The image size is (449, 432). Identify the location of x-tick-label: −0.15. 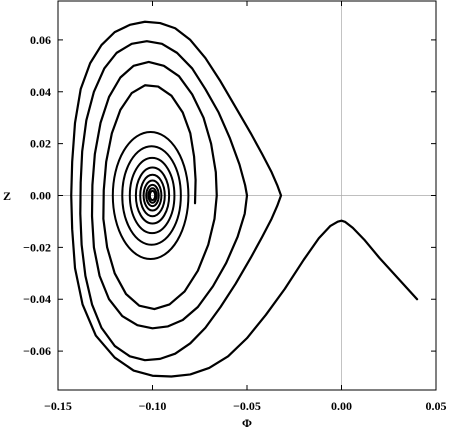
(58, 406).